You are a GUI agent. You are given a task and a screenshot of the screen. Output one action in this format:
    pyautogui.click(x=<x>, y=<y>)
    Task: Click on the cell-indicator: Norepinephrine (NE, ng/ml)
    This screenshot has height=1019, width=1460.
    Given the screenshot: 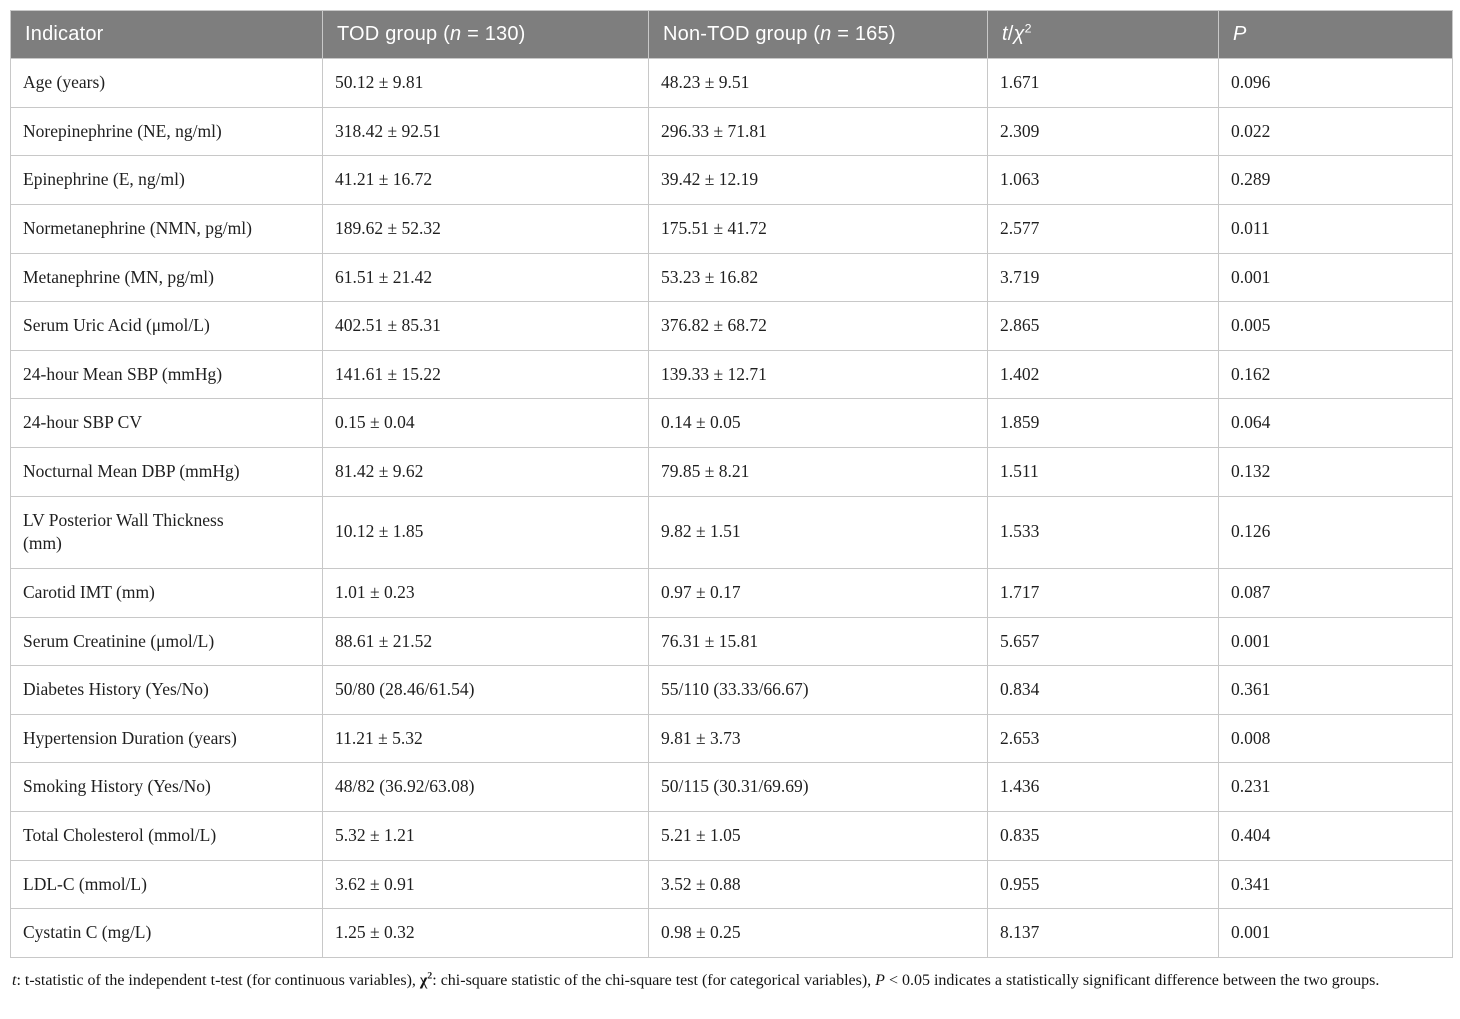 What is the action you would take?
    pyautogui.click(x=166, y=131)
    